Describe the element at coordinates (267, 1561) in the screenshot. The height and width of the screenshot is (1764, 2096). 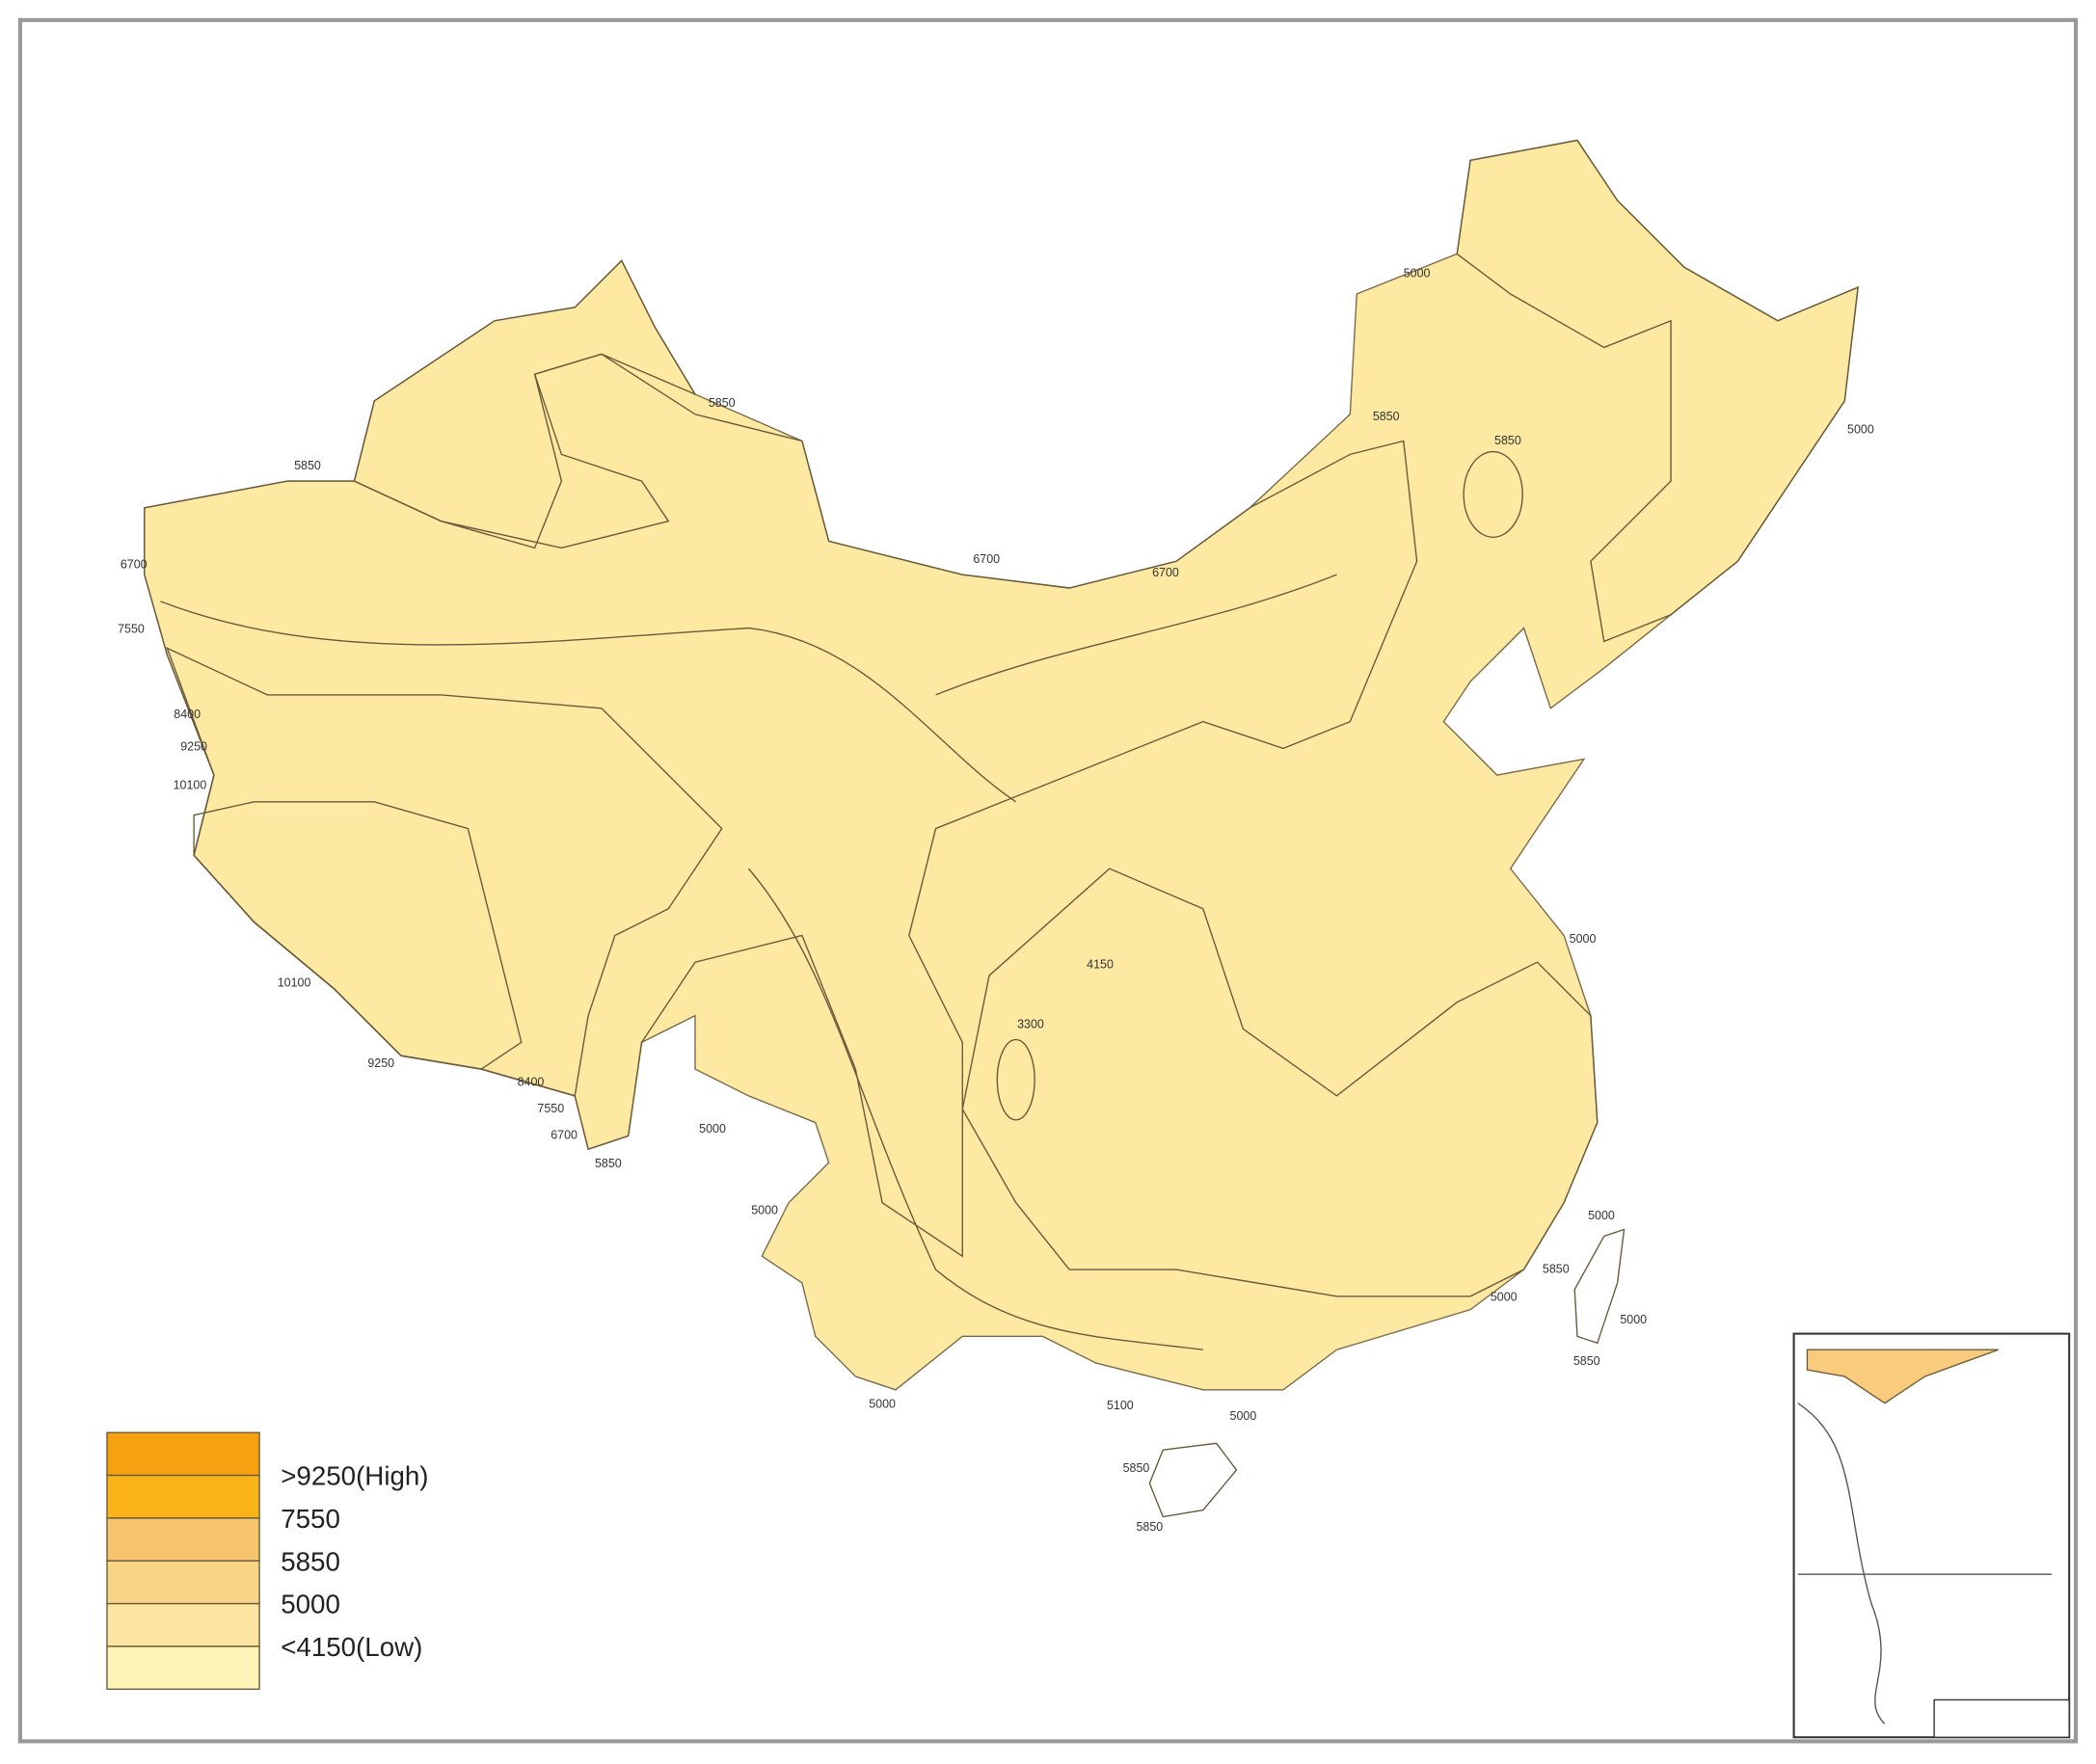
I see `legend: >9250(High) 7550 5850 5000 <4150(Low)` at that location.